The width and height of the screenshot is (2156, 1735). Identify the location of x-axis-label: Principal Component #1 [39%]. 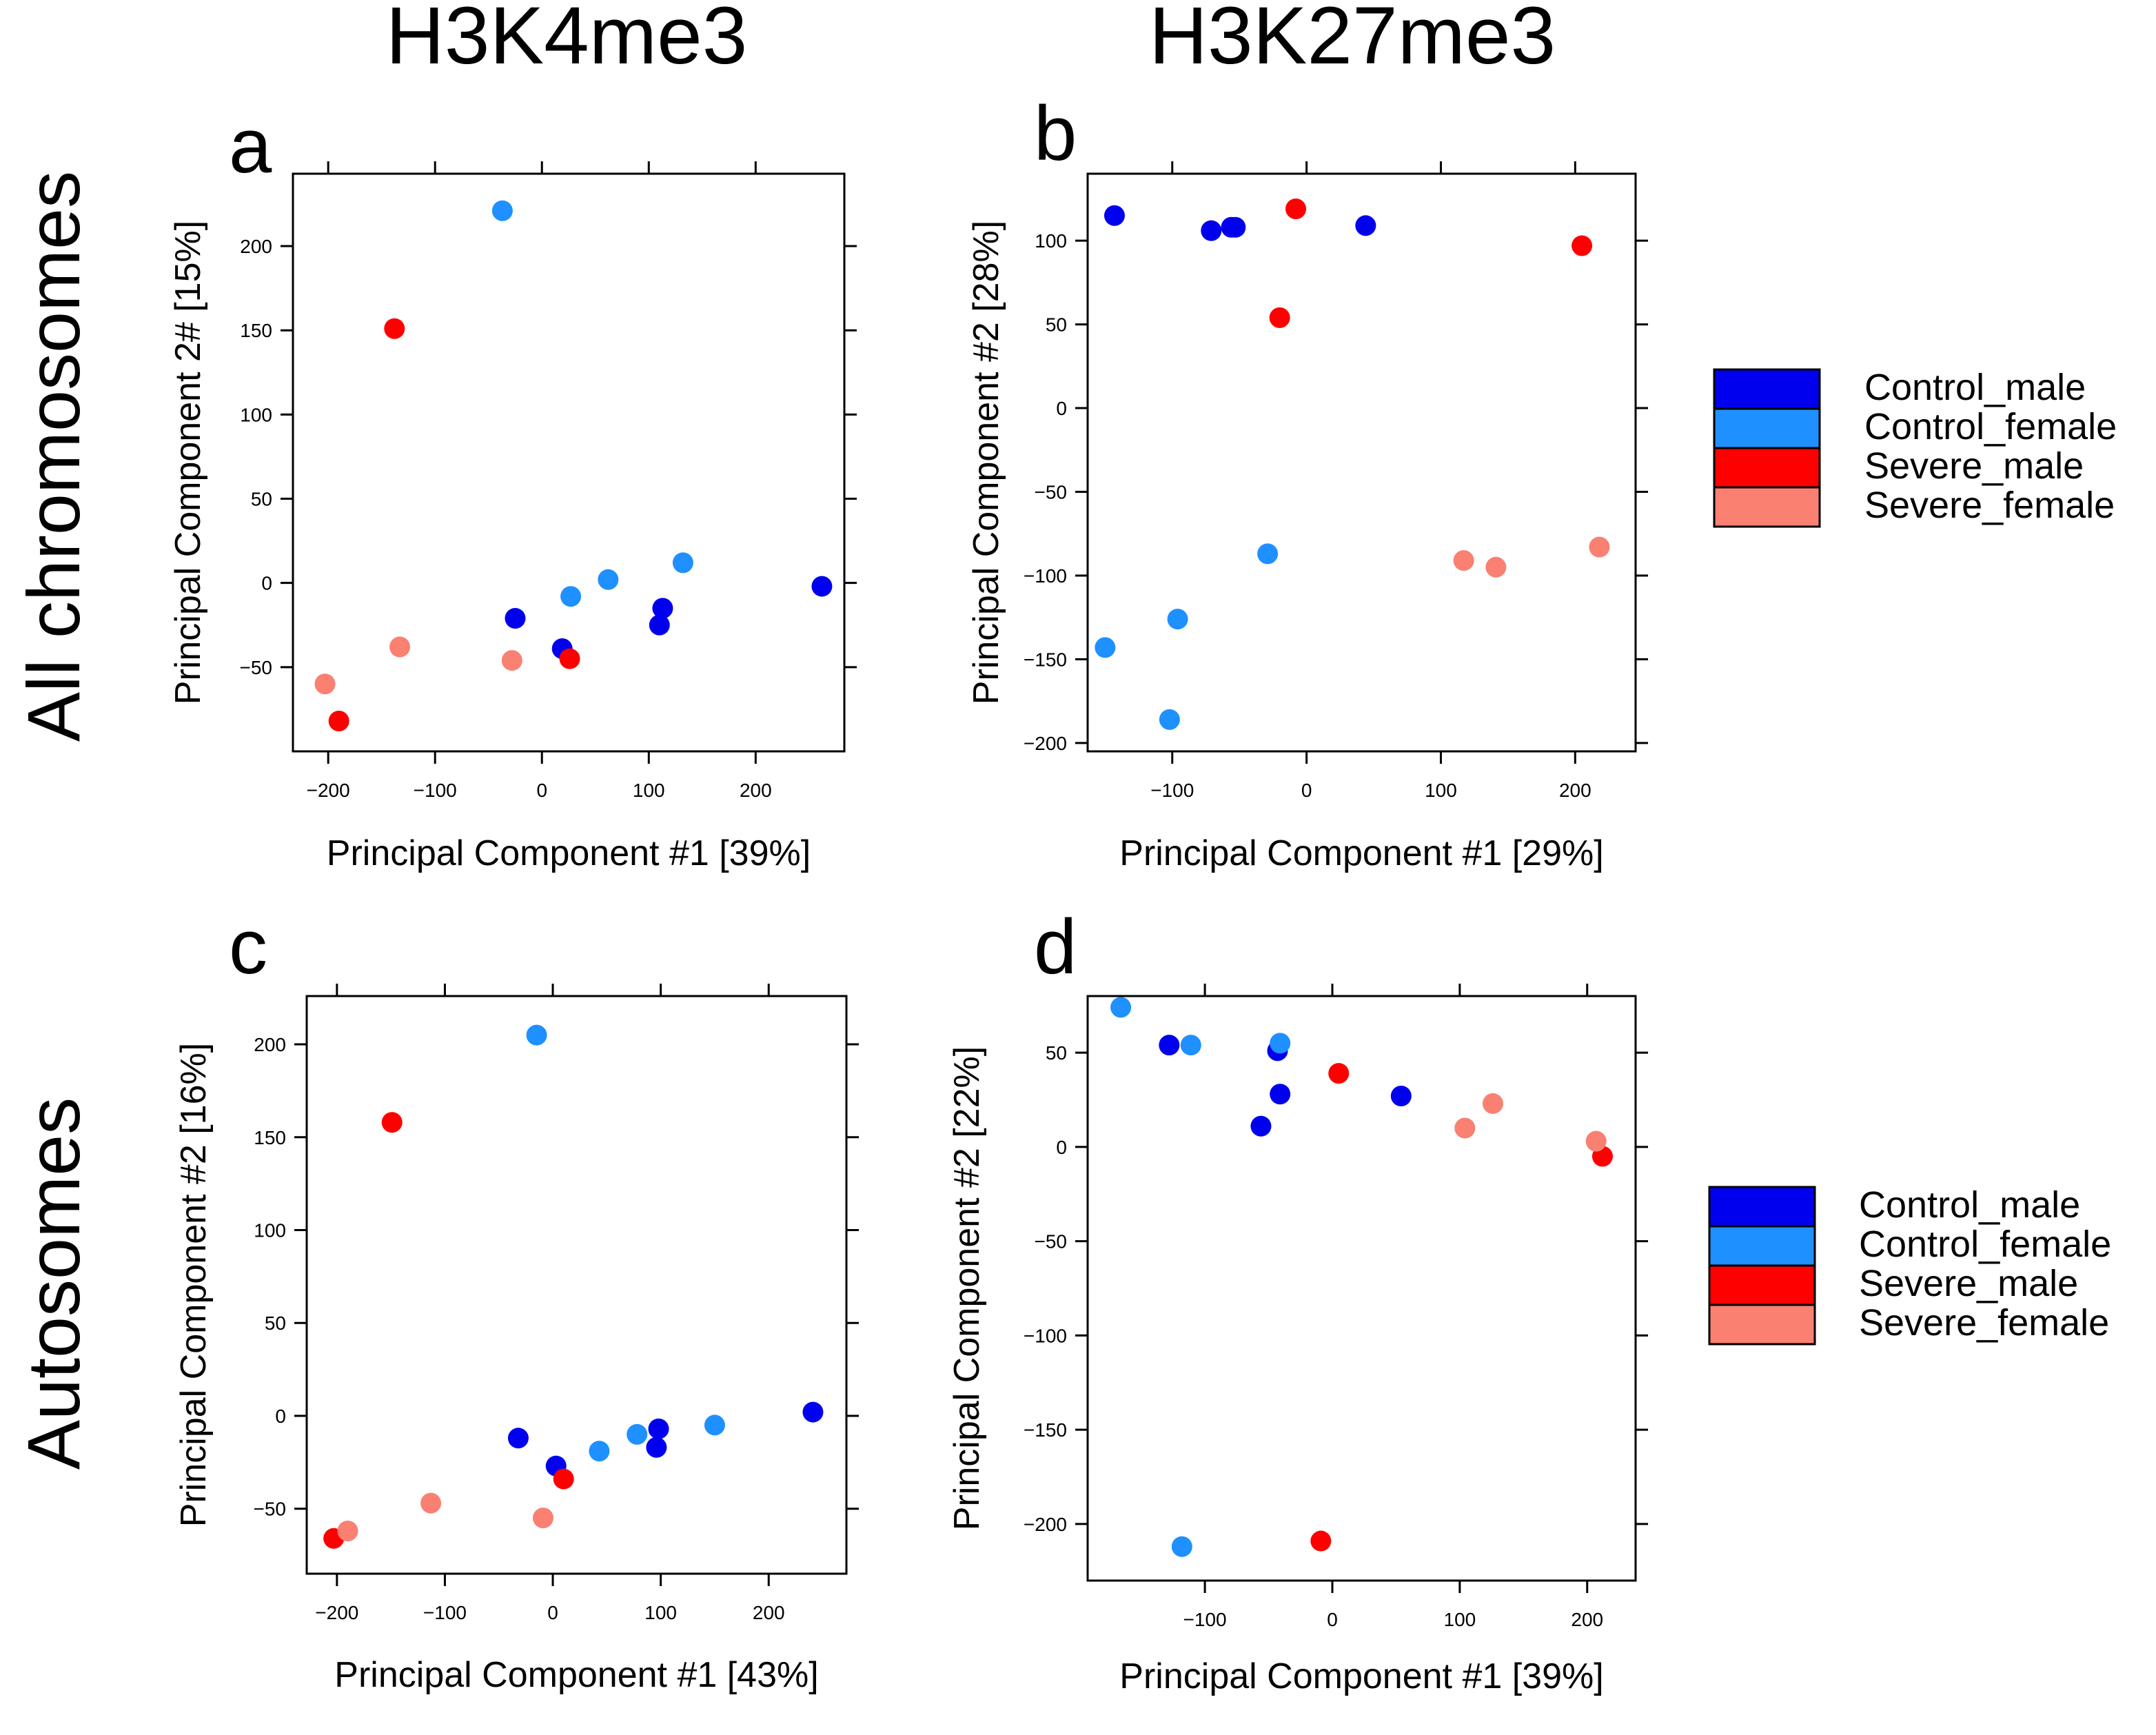
(569, 853).